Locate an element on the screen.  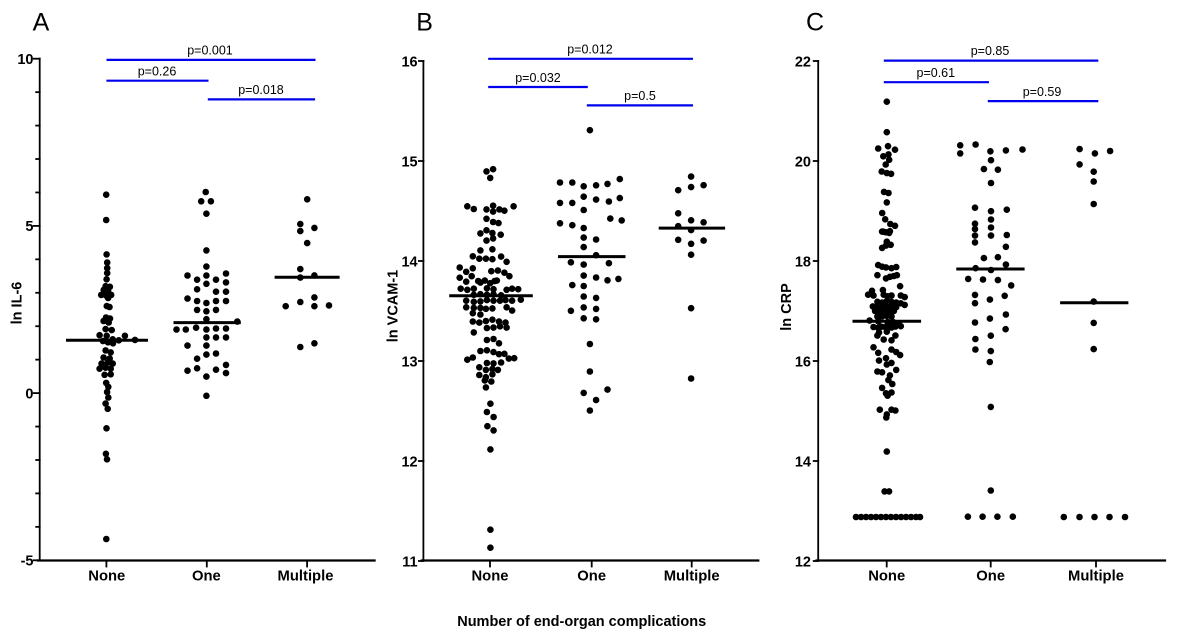
svg-text: 15 is located at coordinates (409, 162).